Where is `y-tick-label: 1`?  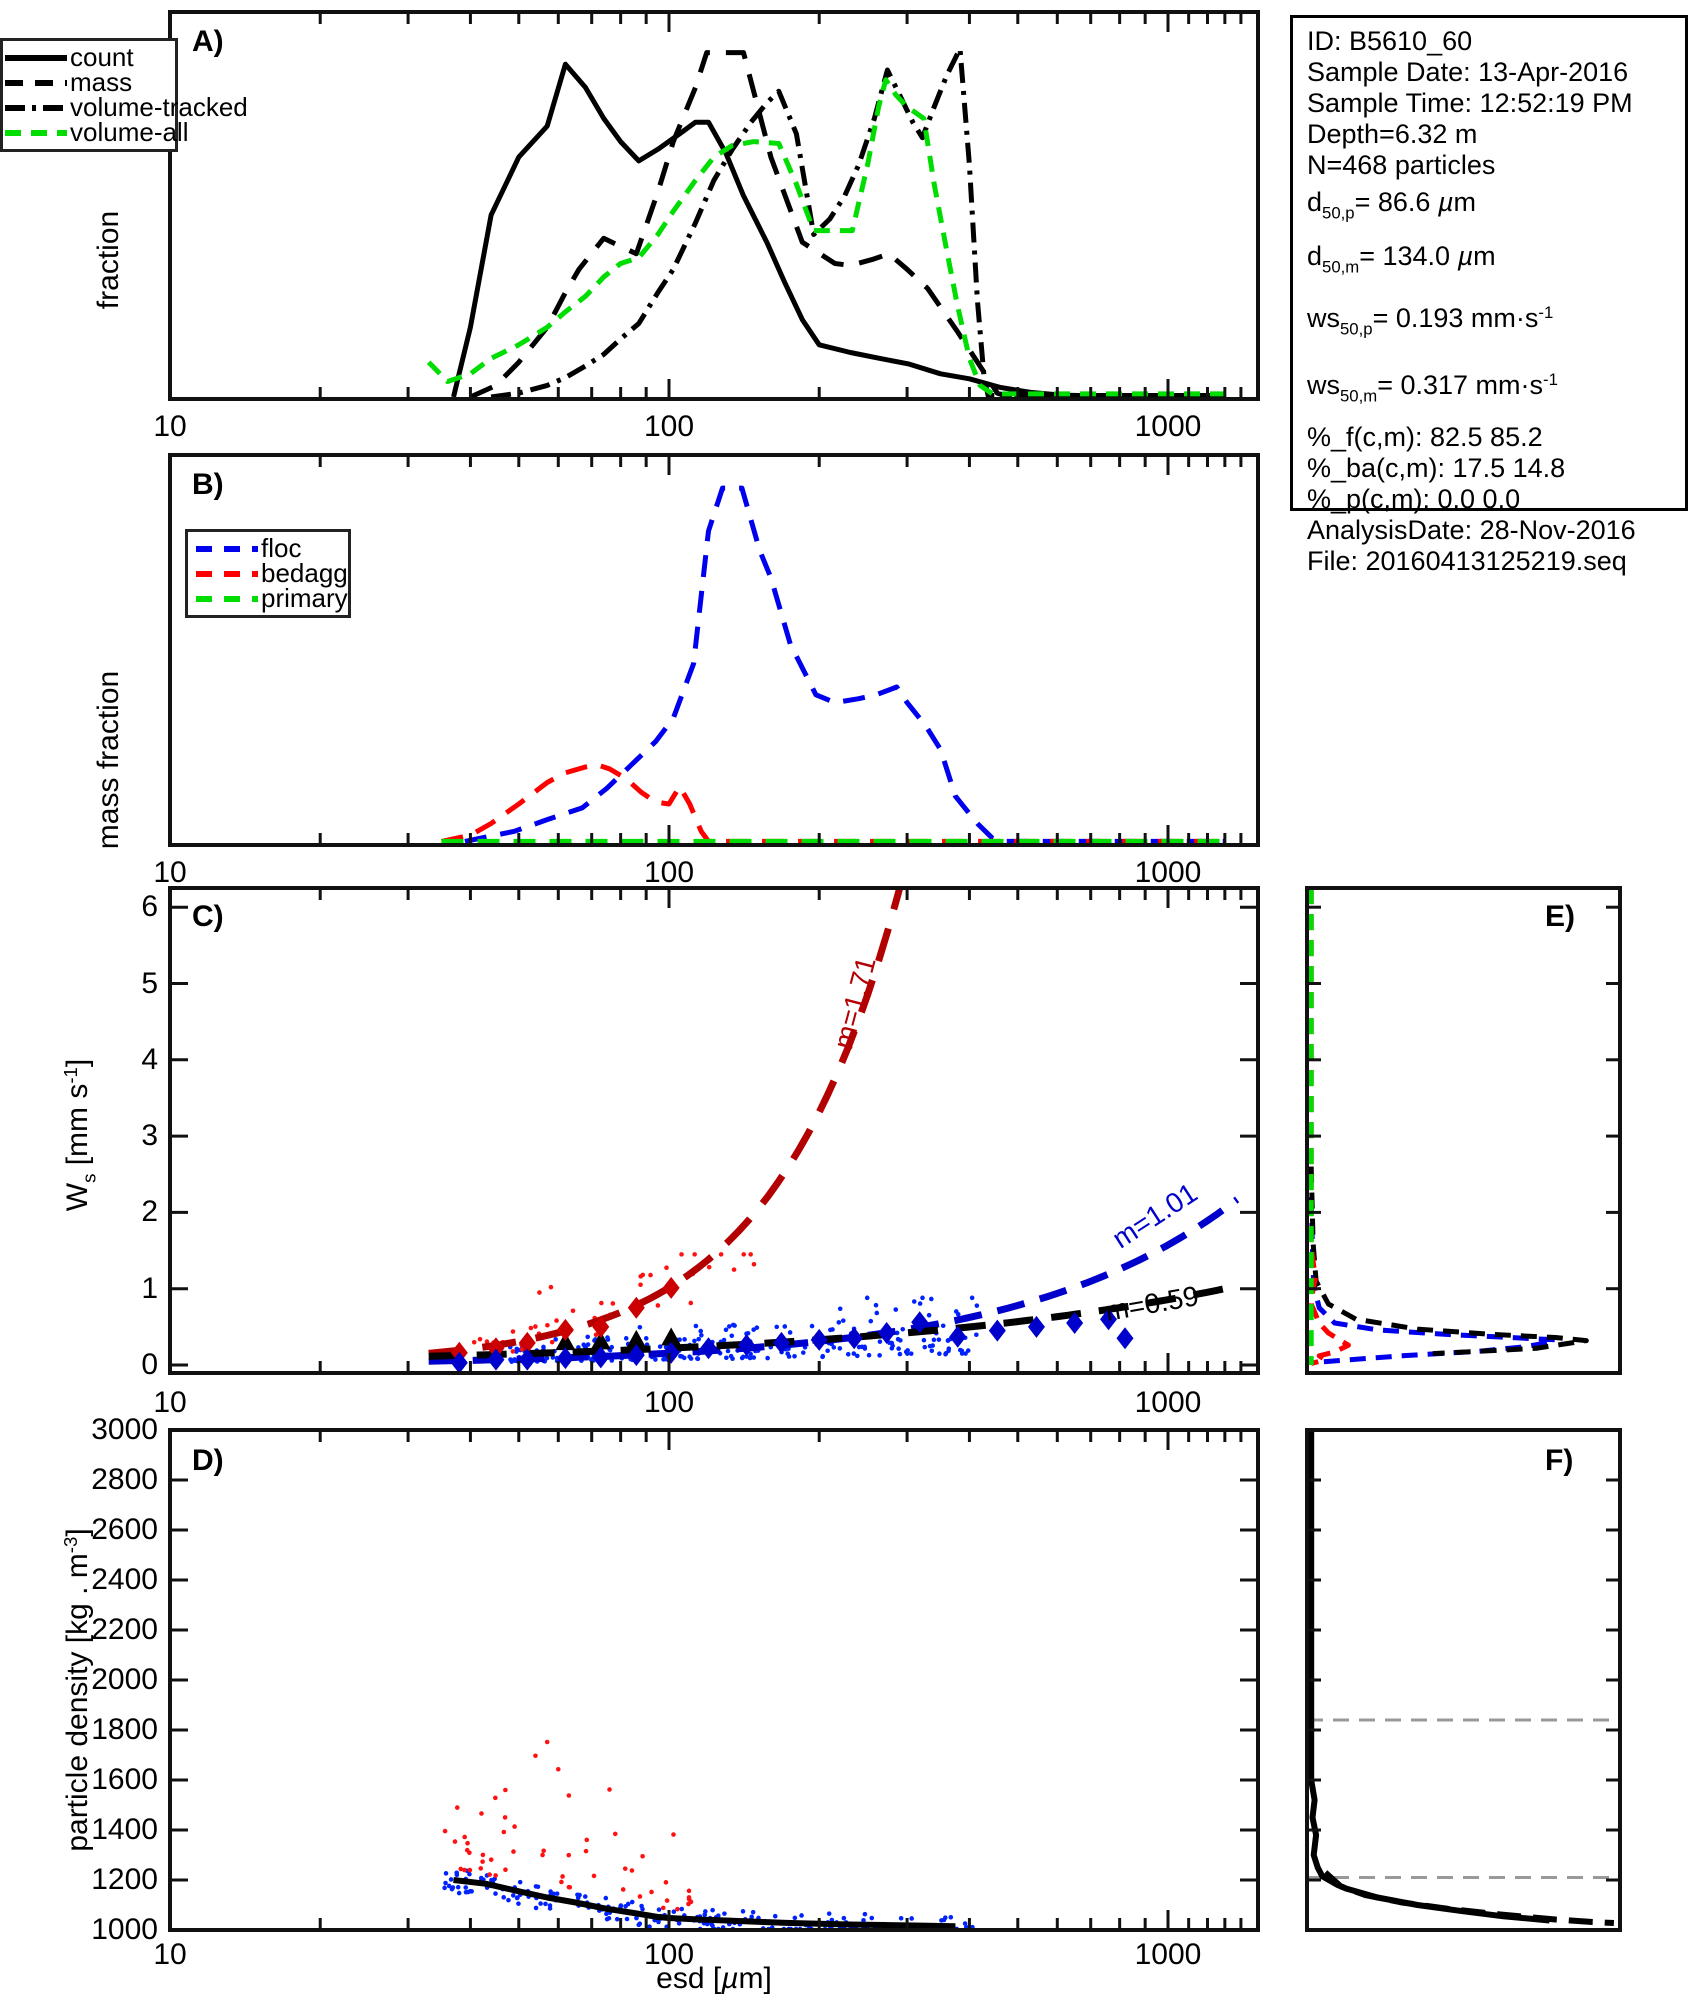
y-tick-label: 1 is located at coordinates (149, 1288).